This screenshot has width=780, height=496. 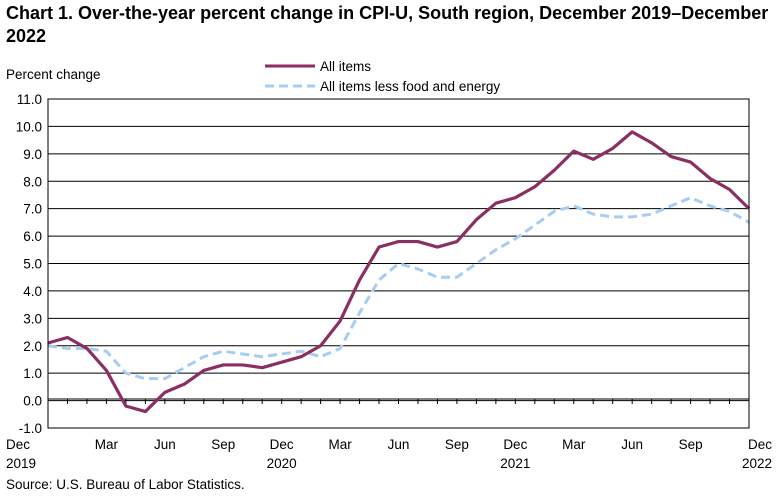 I want to click on x-tick-year-label: 2019, so click(x=21, y=463).